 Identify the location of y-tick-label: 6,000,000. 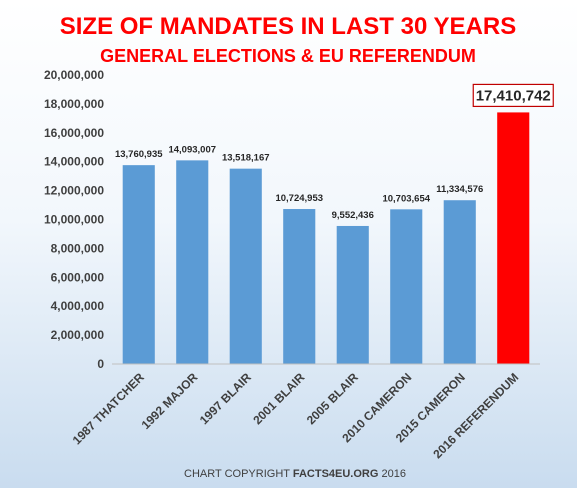
(78, 277).